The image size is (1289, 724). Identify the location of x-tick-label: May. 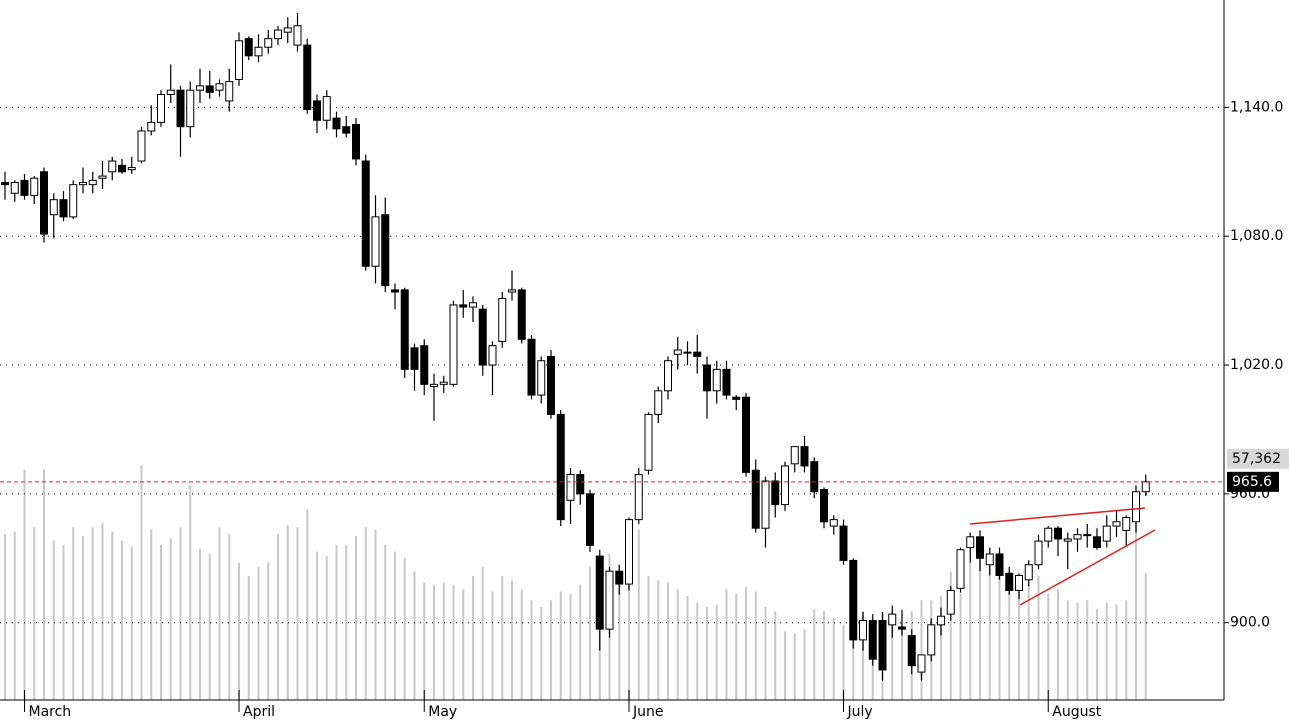
(442, 712).